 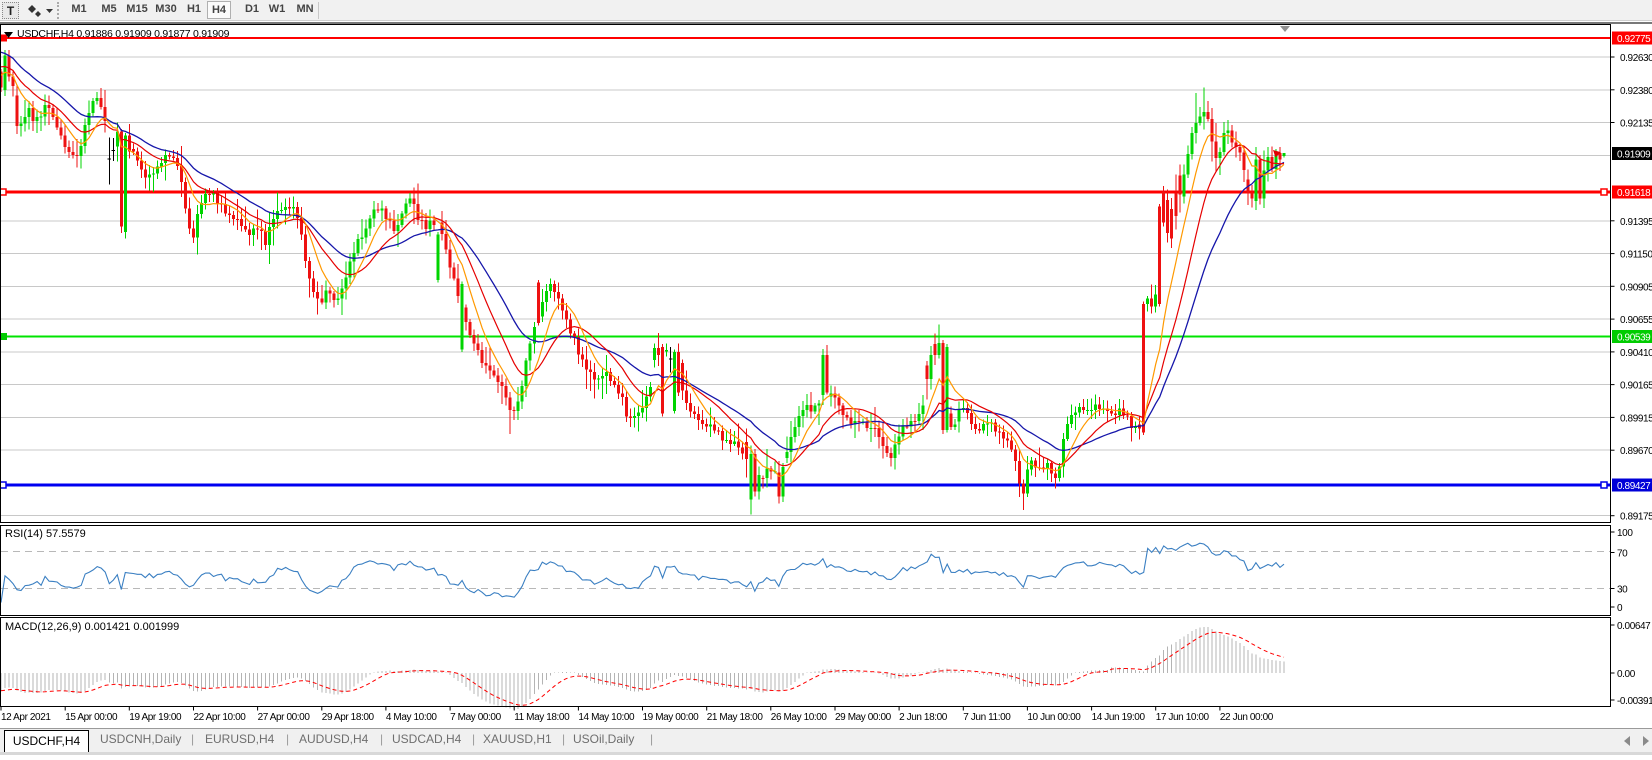 I want to click on svg-text: 0.90539, so click(x=1634, y=338).